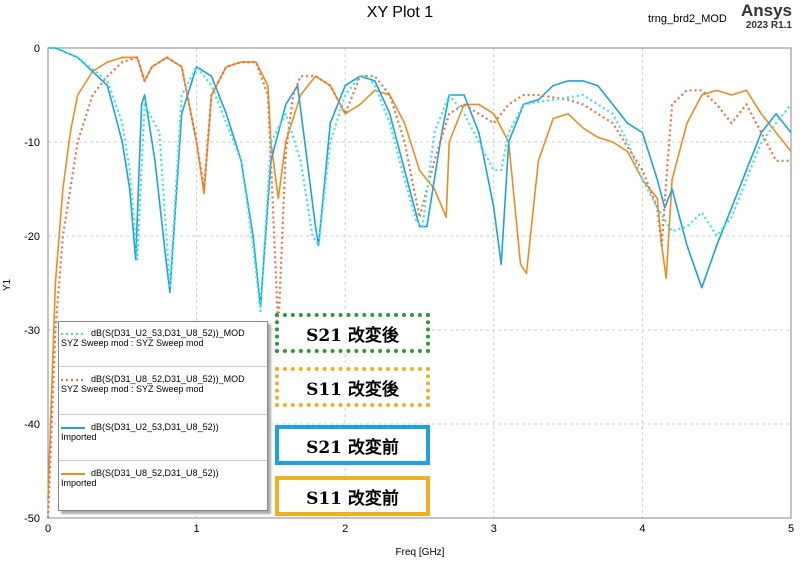  I want to click on legend-item: dB(S(D31_U8_52,D31_U8_52)) Imported, so click(163, 478).